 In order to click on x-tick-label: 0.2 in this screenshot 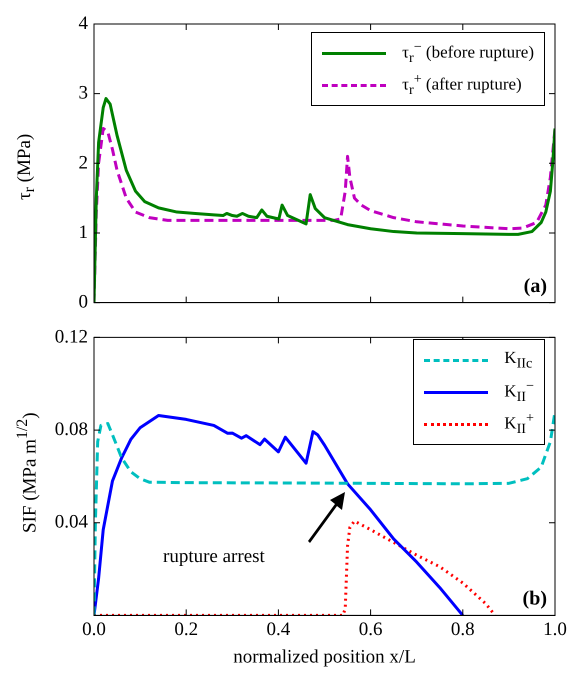, I will do `click(186, 629)`.